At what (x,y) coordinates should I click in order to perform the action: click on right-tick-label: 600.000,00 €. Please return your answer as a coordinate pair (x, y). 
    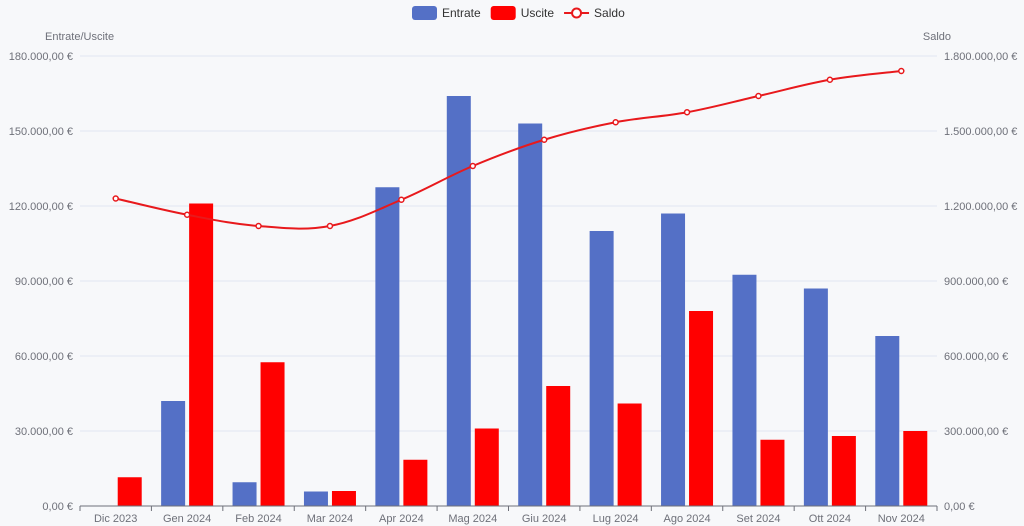
    Looking at the image, I should click on (976, 357).